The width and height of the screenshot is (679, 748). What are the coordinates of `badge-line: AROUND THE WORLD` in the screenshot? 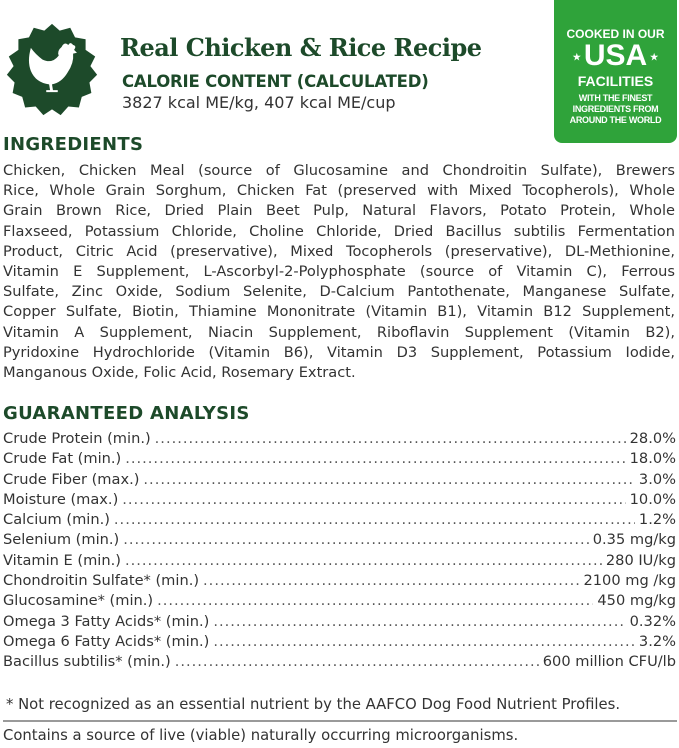 It's located at (615, 120).